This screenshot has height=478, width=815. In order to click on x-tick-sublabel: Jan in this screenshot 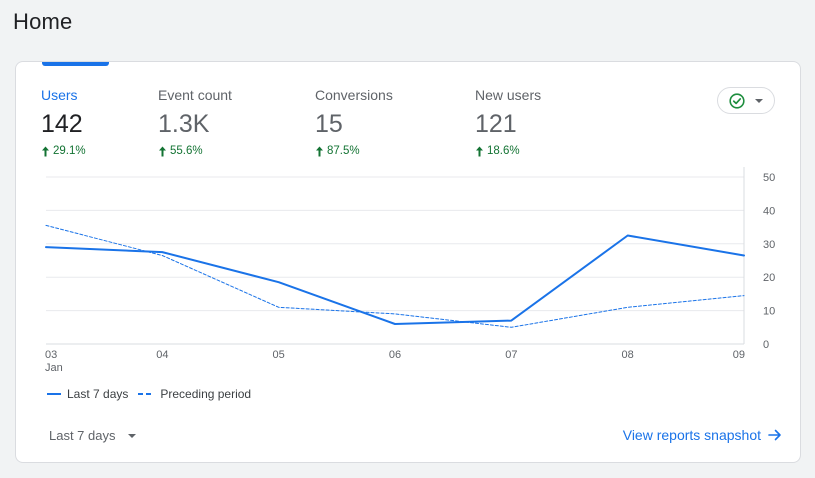, I will do `click(54, 368)`.